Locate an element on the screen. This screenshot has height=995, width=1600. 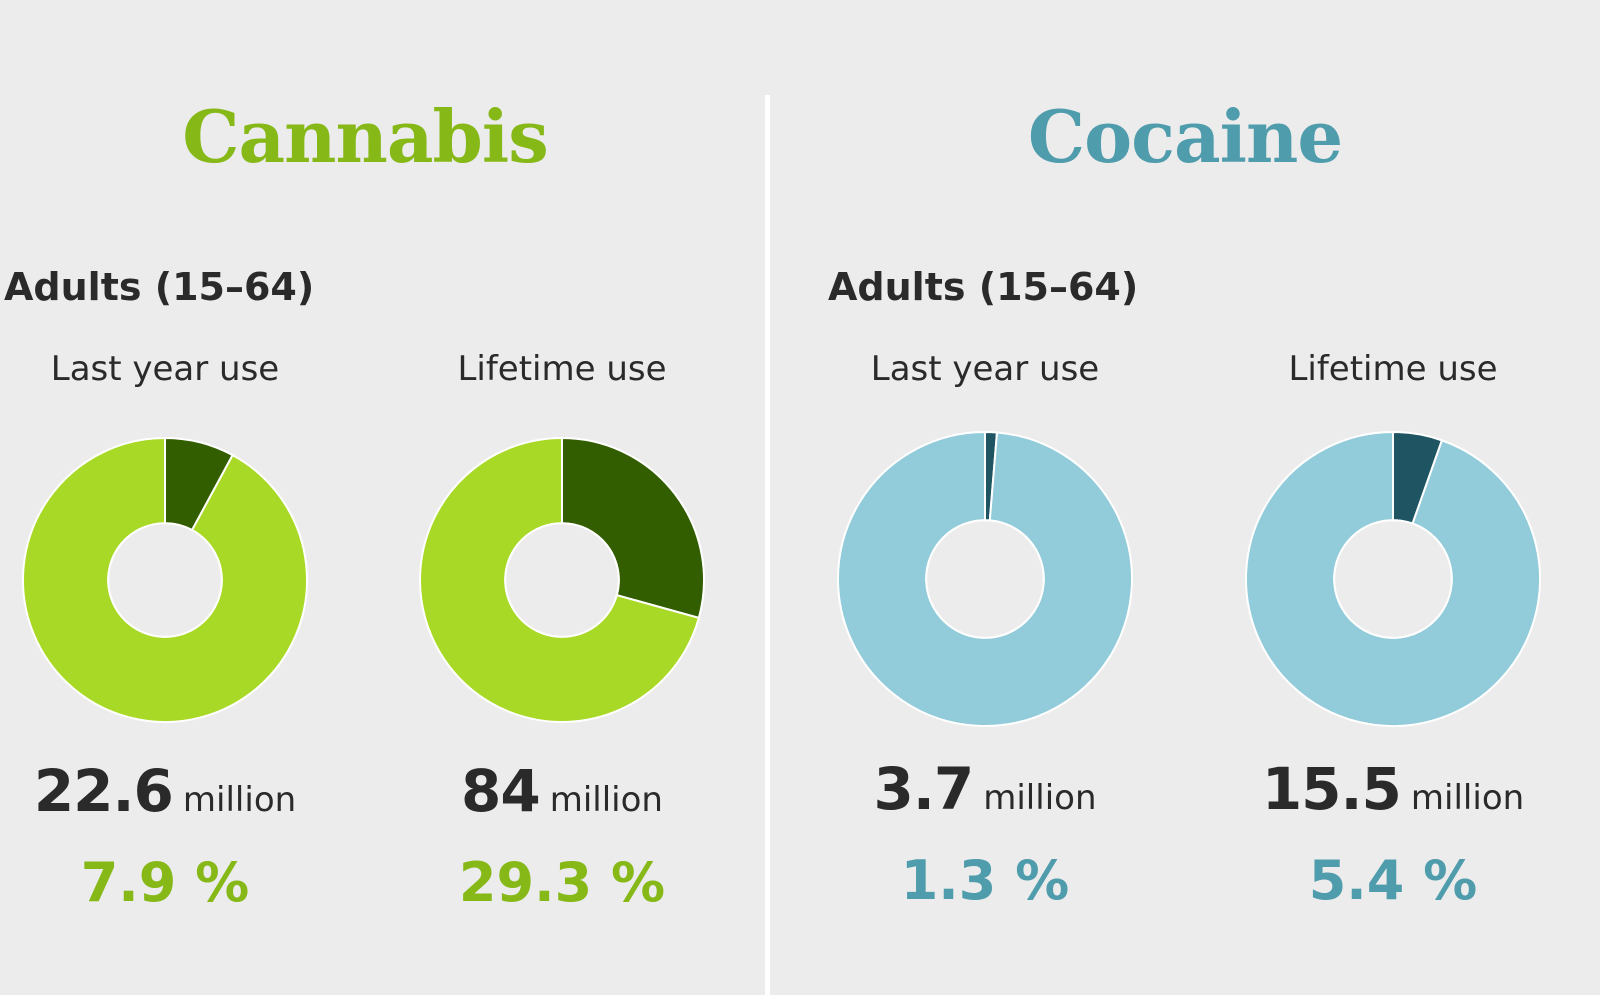
user-count: 15.5 million is located at coordinates (1393, 796).